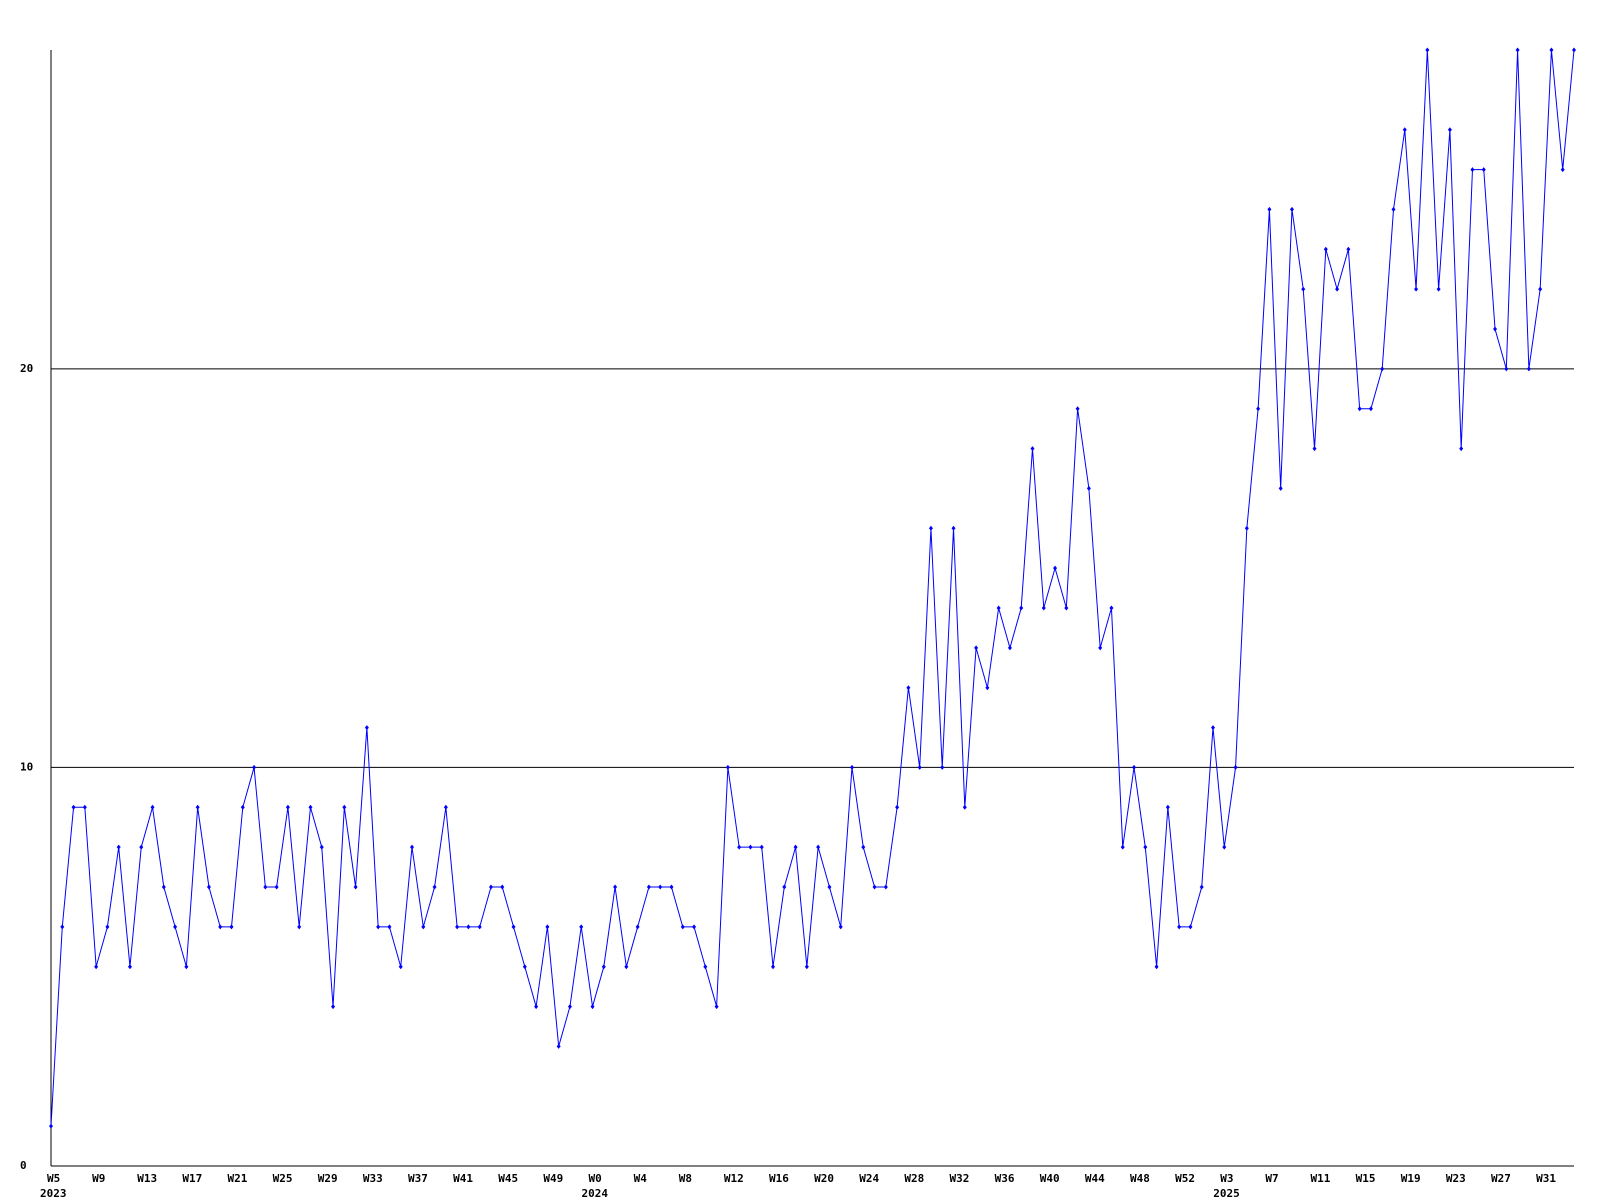  What do you see at coordinates (1321, 1178) in the screenshot?
I see `x-tick-label: W11` at bounding box center [1321, 1178].